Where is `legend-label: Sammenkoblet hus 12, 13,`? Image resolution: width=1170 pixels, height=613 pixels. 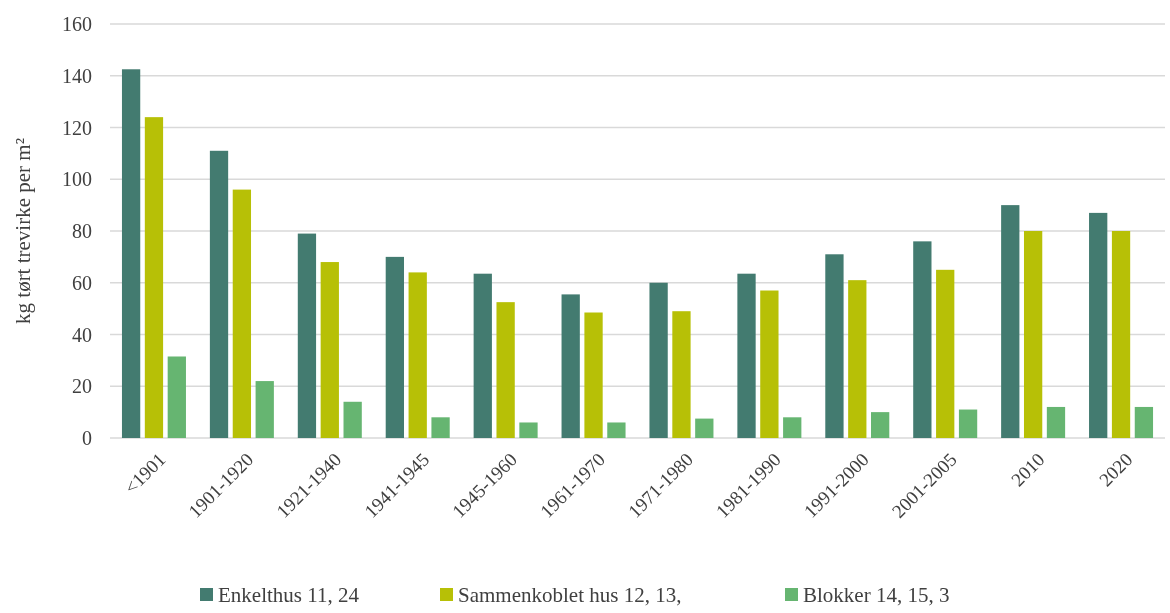
legend-label: Sammenkoblet hus 12, 13, is located at coordinates (570, 595).